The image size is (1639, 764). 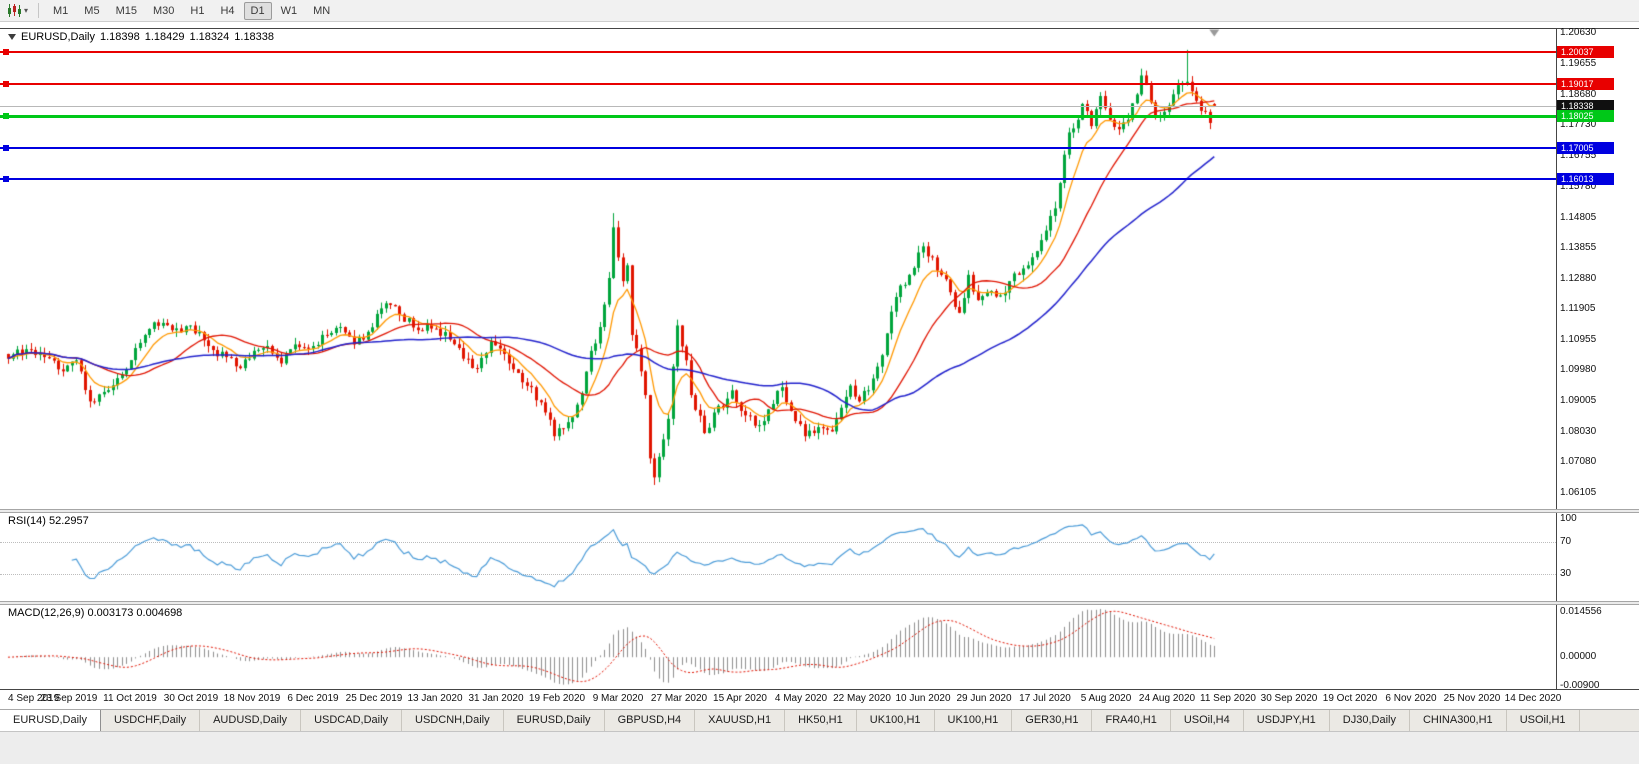 What do you see at coordinates (1578, 309) in the screenshot?
I see `price-axis-label: 1.11905` at bounding box center [1578, 309].